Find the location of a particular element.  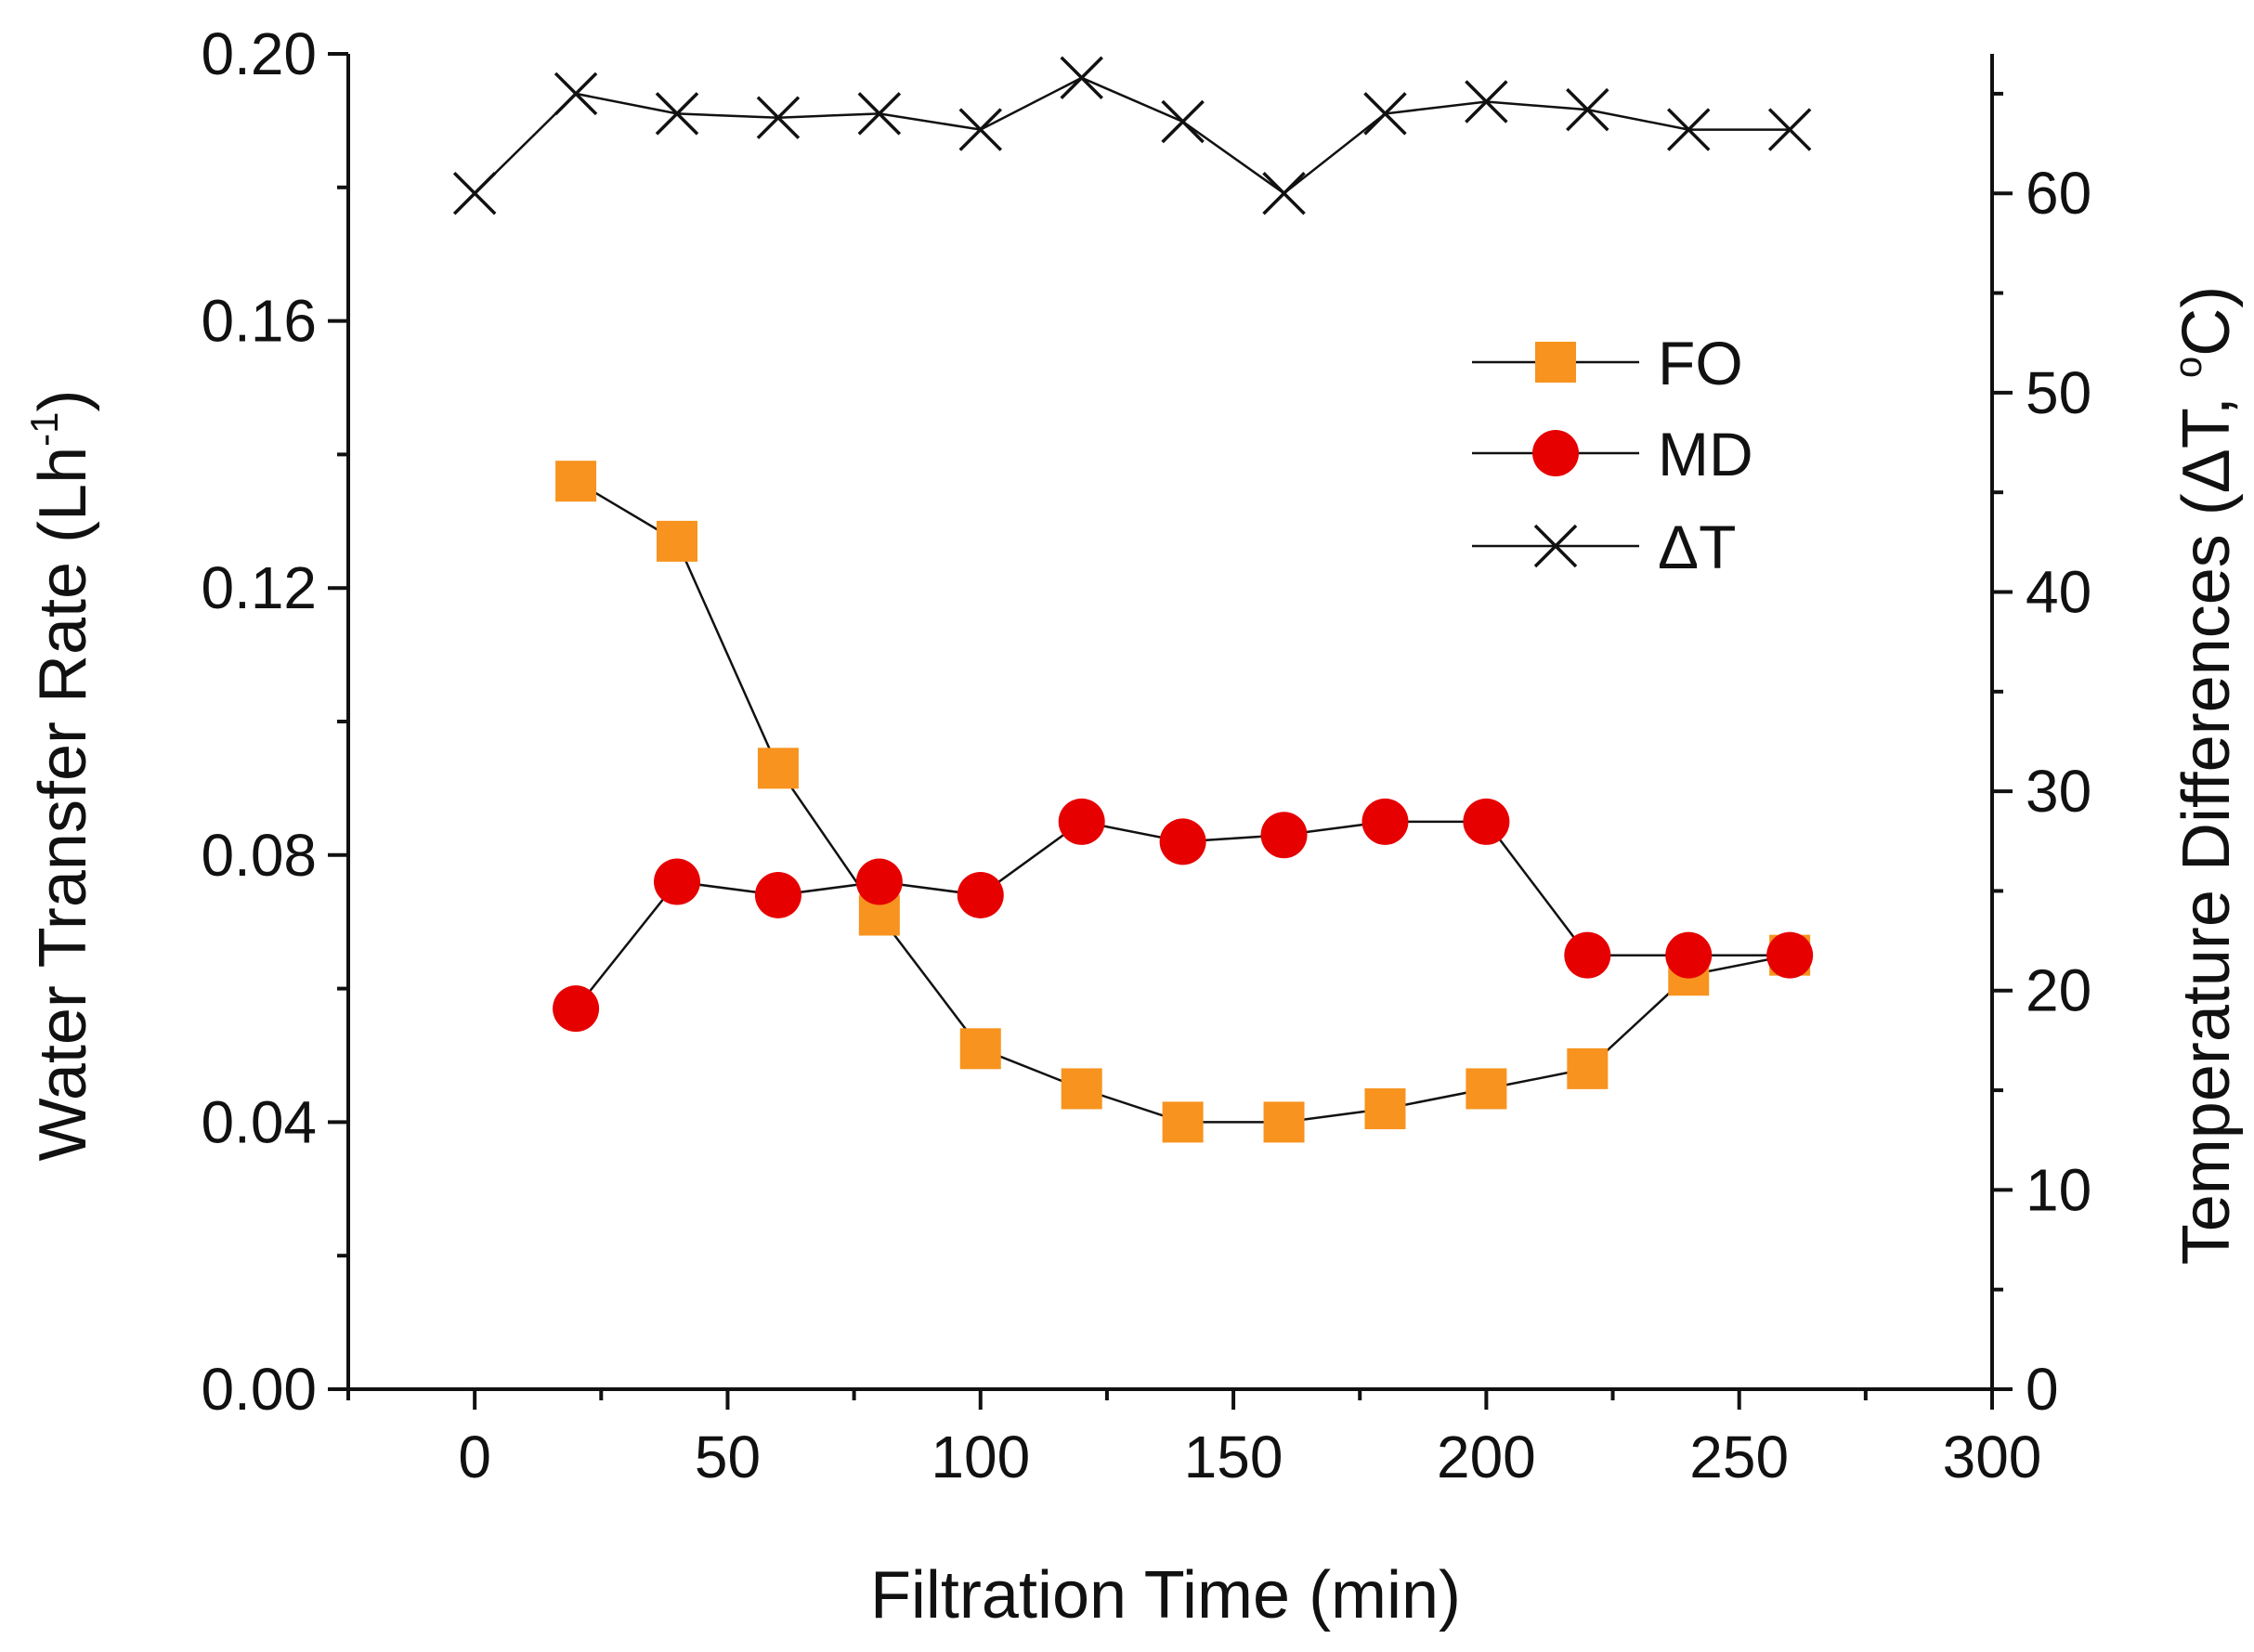

y-left-tick-label: 0.16 is located at coordinates (259, 322).